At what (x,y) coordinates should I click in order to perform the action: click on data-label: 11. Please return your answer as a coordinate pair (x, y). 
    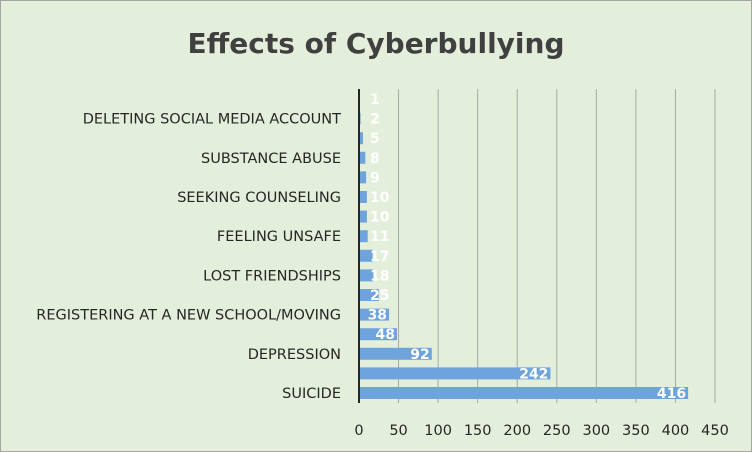
    Looking at the image, I should click on (379, 237).